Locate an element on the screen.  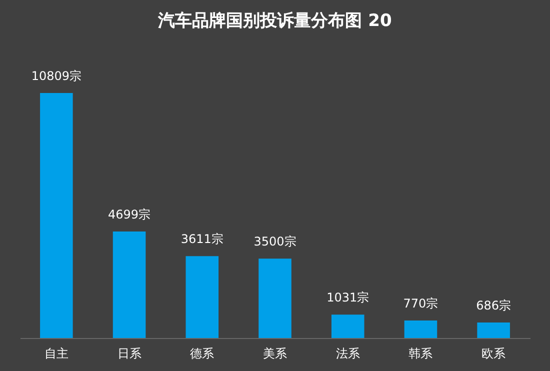
data-label: 3611宗 is located at coordinates (202, 239).